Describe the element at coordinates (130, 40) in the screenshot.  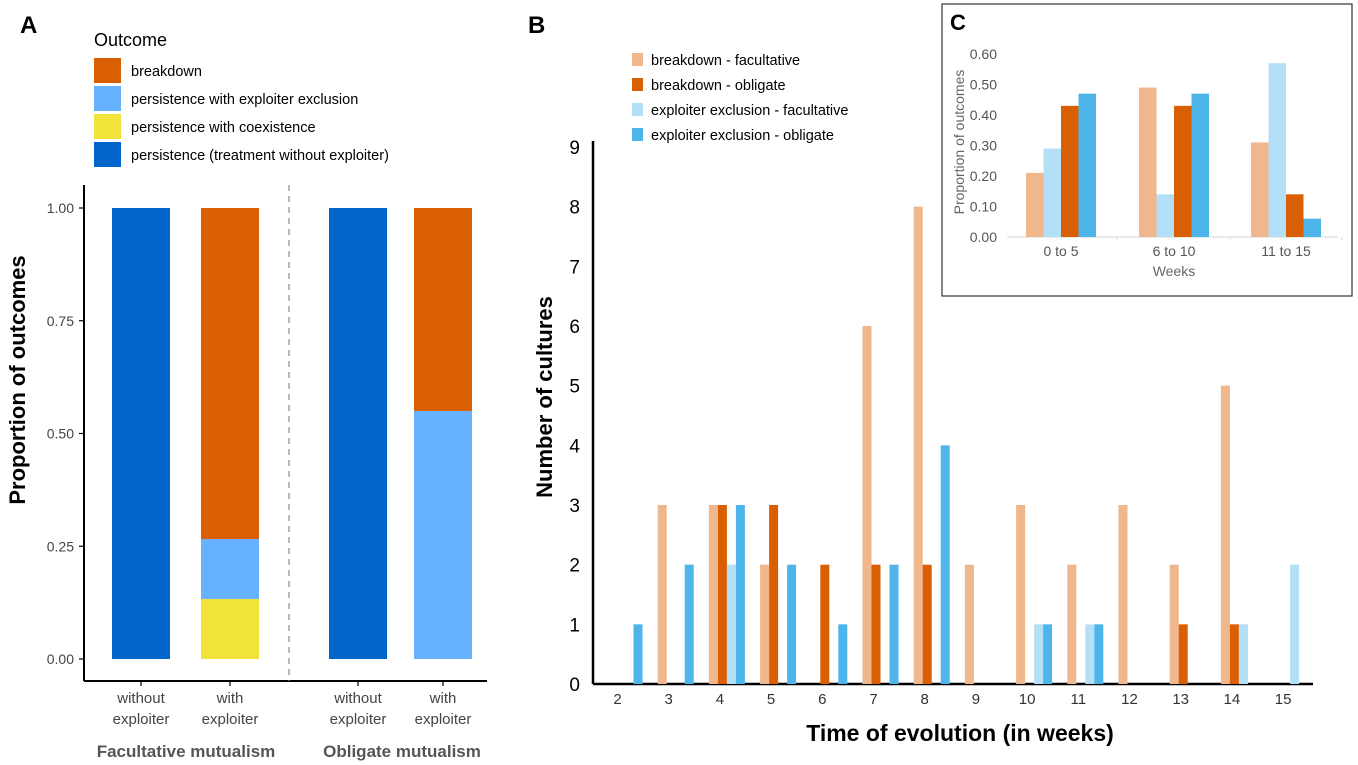
I see `legend-a-title: Outcome` at that location.